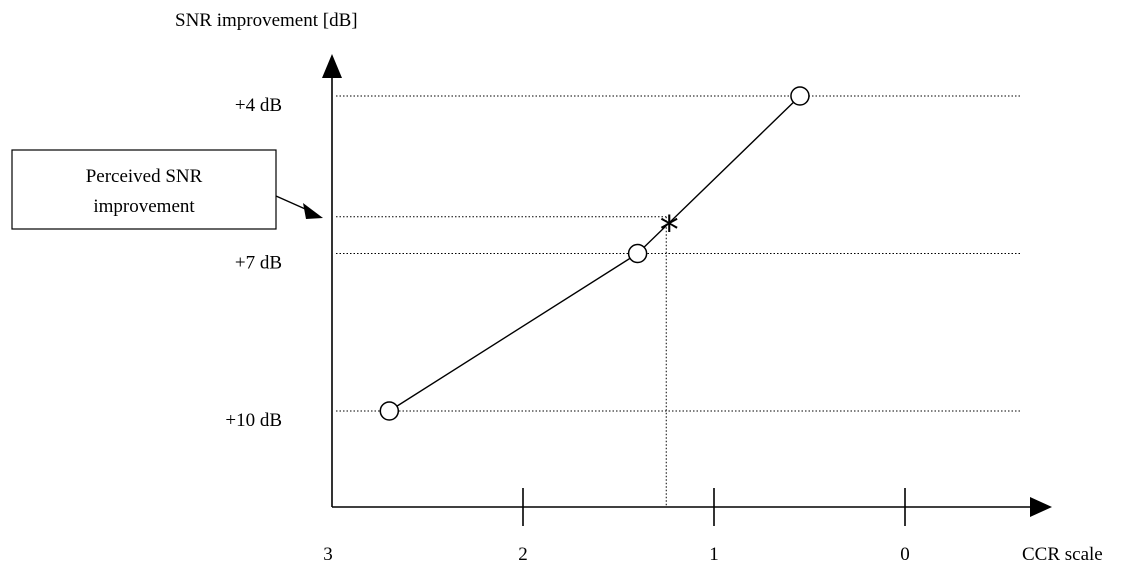 This screenshot has height=567, width=1135. What do you see at coordinates (144, 206) in the screenshot?
I see `callout-text-line2: improvement` at bounding box center [144, 206].